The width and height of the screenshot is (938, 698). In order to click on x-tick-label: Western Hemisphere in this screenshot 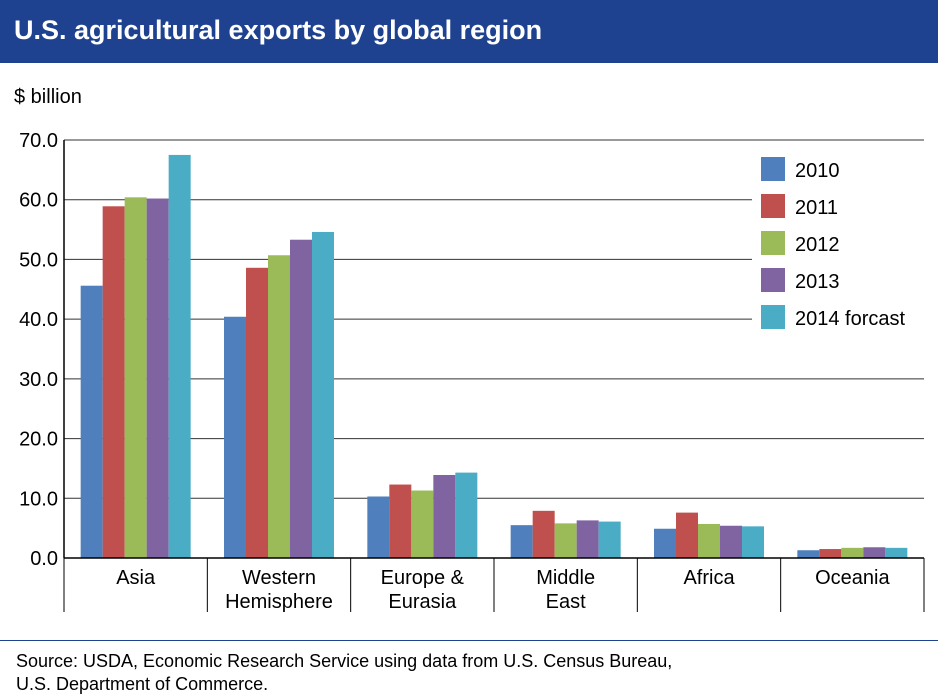, I will do `click(279, 590)`.